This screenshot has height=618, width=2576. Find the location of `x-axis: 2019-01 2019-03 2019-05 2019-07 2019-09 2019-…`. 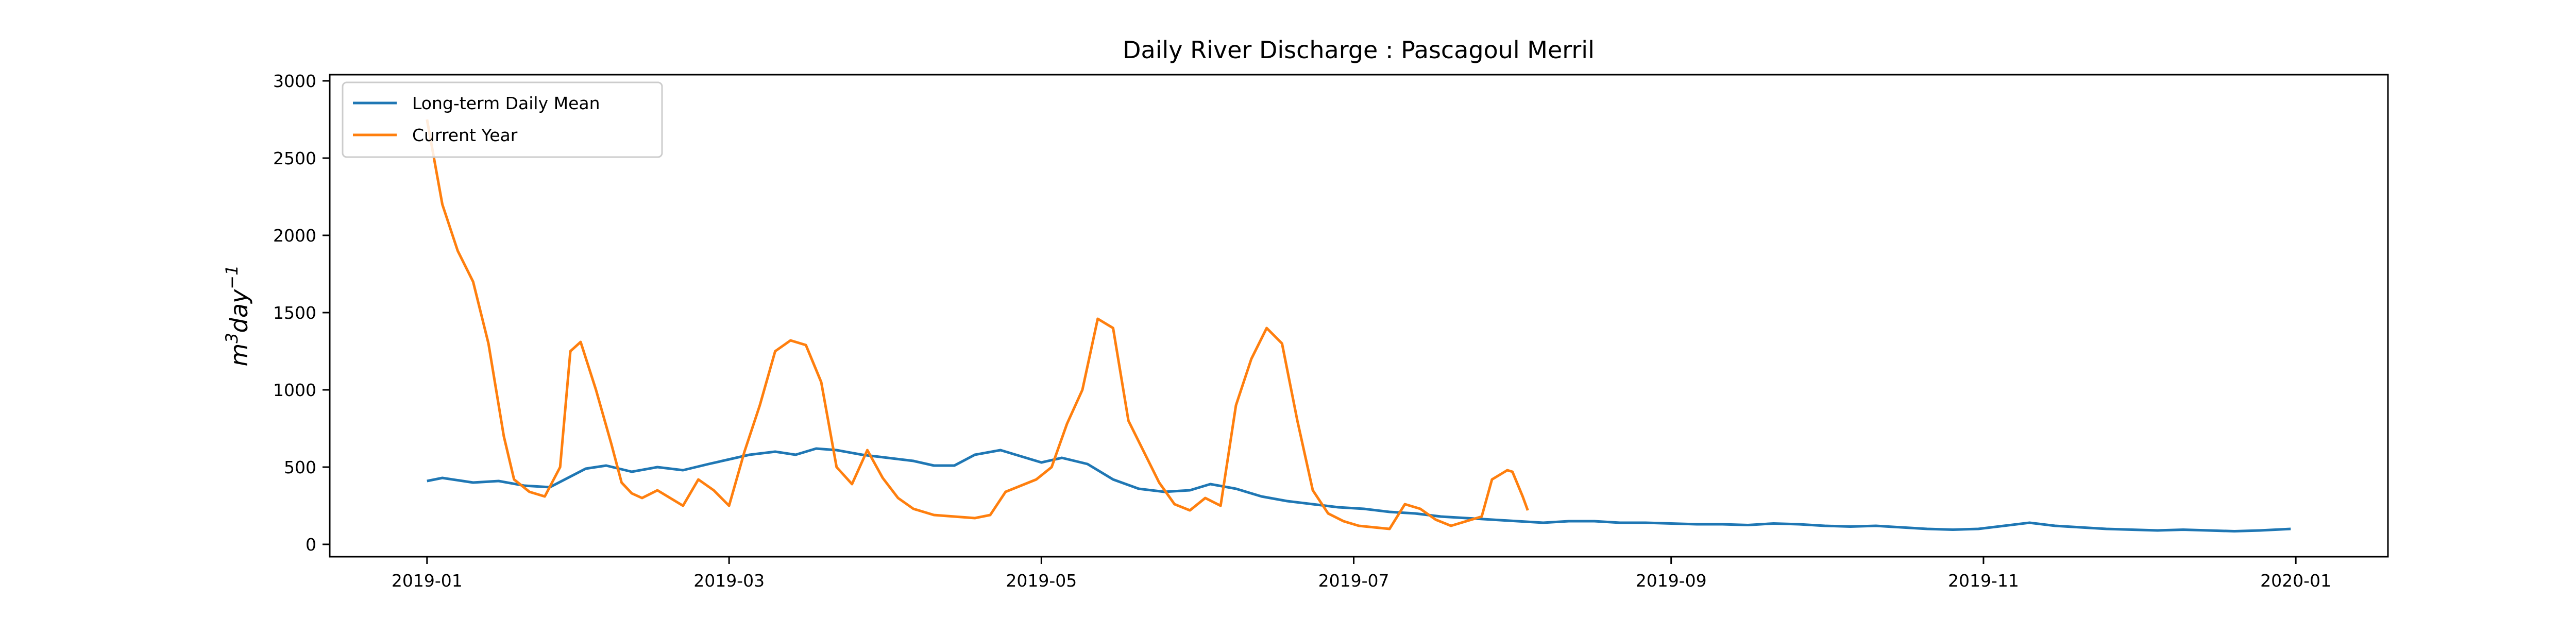

x-axis: 2019-01 2019-03 2019-05 2019-07 2019-09 2019-… is located at coordinates (1361, 574).